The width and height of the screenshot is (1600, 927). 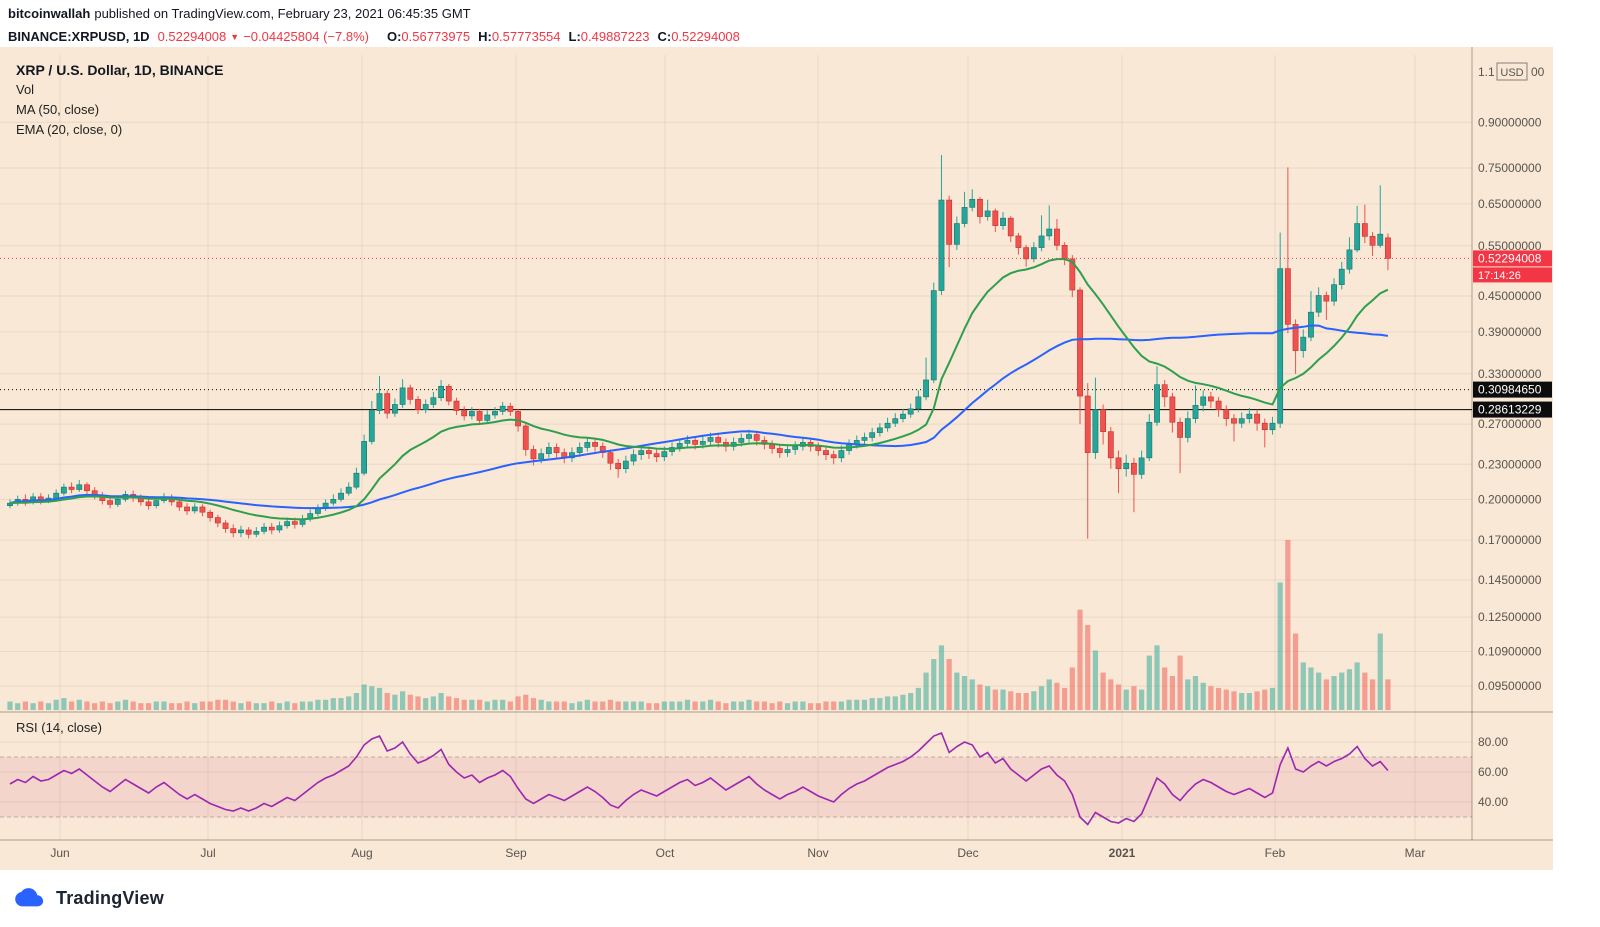 What do you see at coordinates (1493, 772) in the screenshot?
I see `svg-text: 60.00` at bounding box center [1493, 772].